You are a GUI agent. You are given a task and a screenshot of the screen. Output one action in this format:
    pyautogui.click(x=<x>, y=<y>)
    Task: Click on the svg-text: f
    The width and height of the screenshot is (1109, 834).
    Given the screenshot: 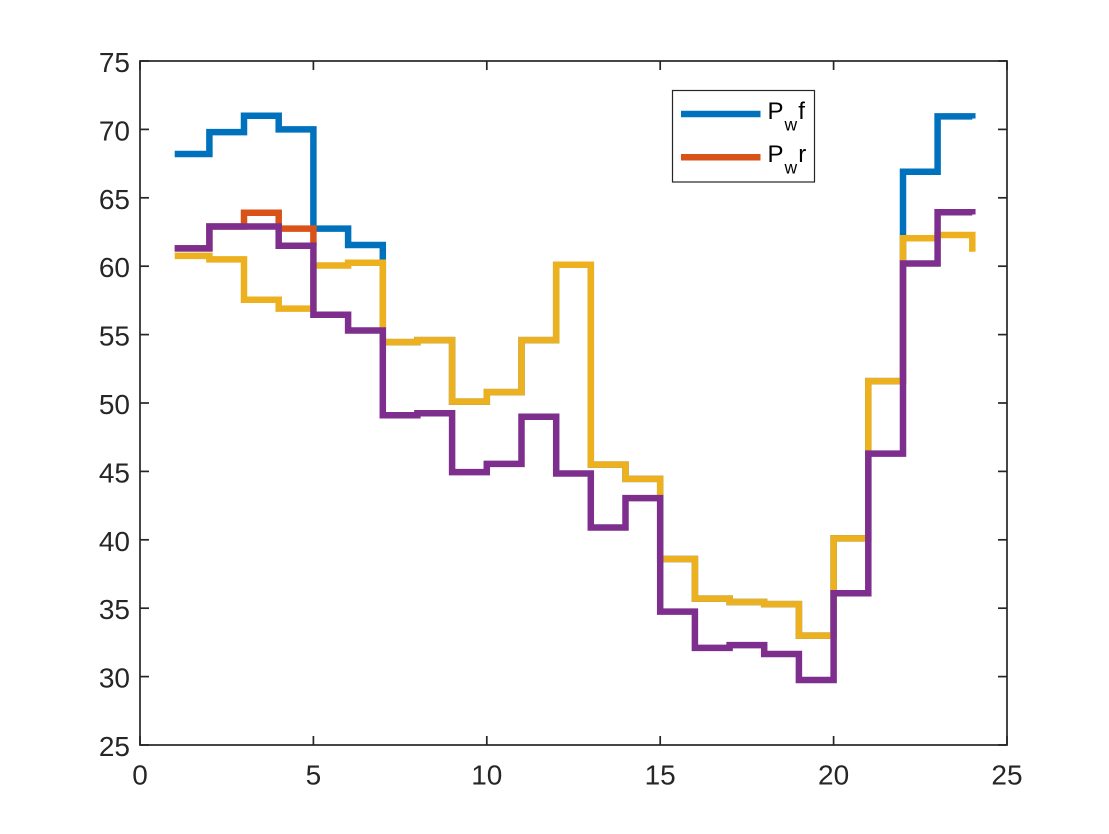 What is the action you would take?
    pyautogui.click(x=801, y=111)
    